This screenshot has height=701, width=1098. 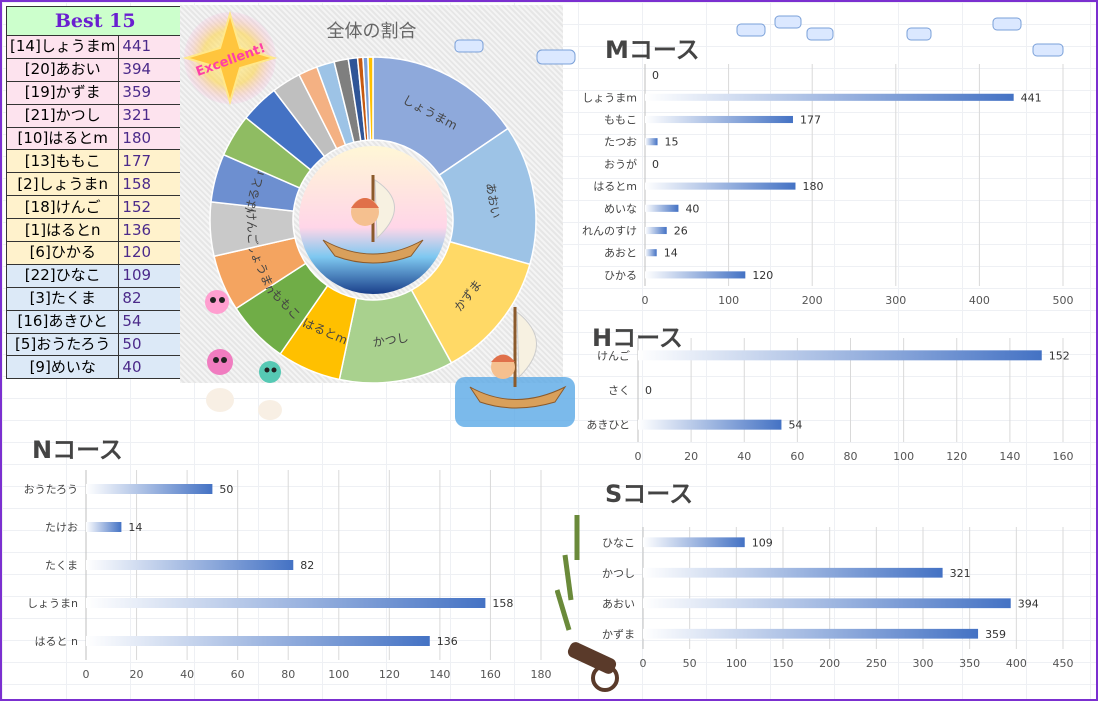 What do you see at coordinates (95, 161) in the screenshot?
I see `ranking-row: [13]ももこ 177` at bounding box center [95, 161].